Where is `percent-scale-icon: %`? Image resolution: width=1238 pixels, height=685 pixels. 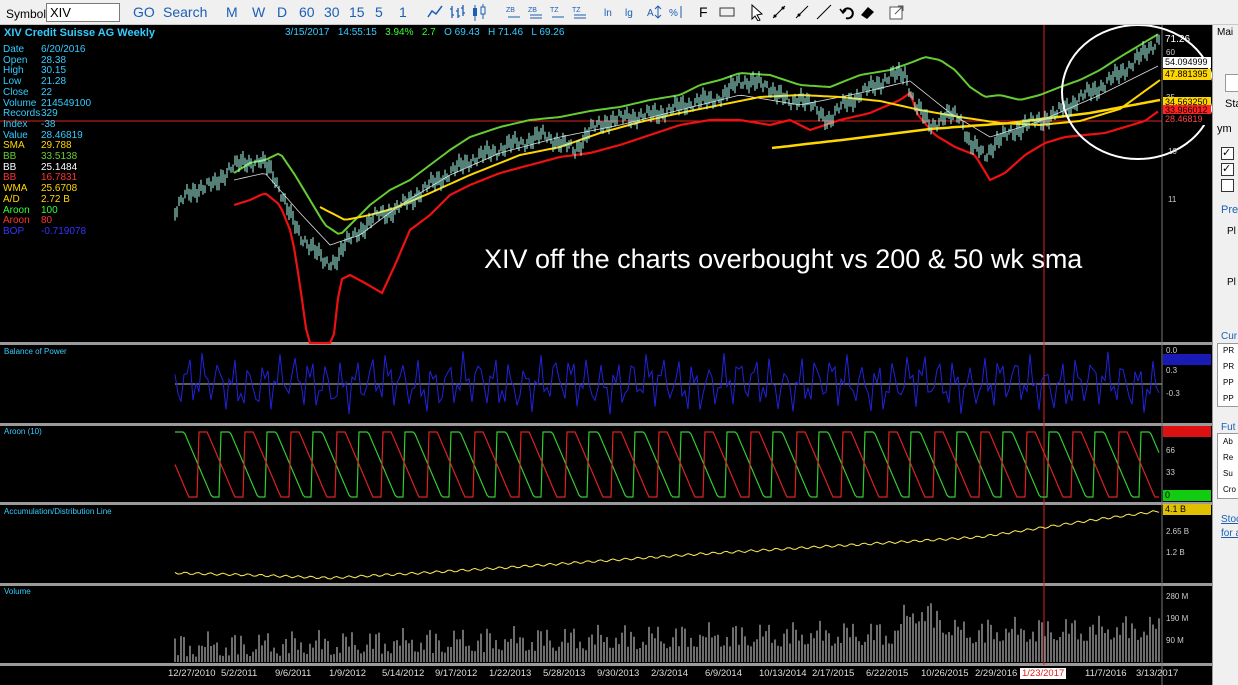 percent-scale-icon: % is located at coordinates (677, 12).